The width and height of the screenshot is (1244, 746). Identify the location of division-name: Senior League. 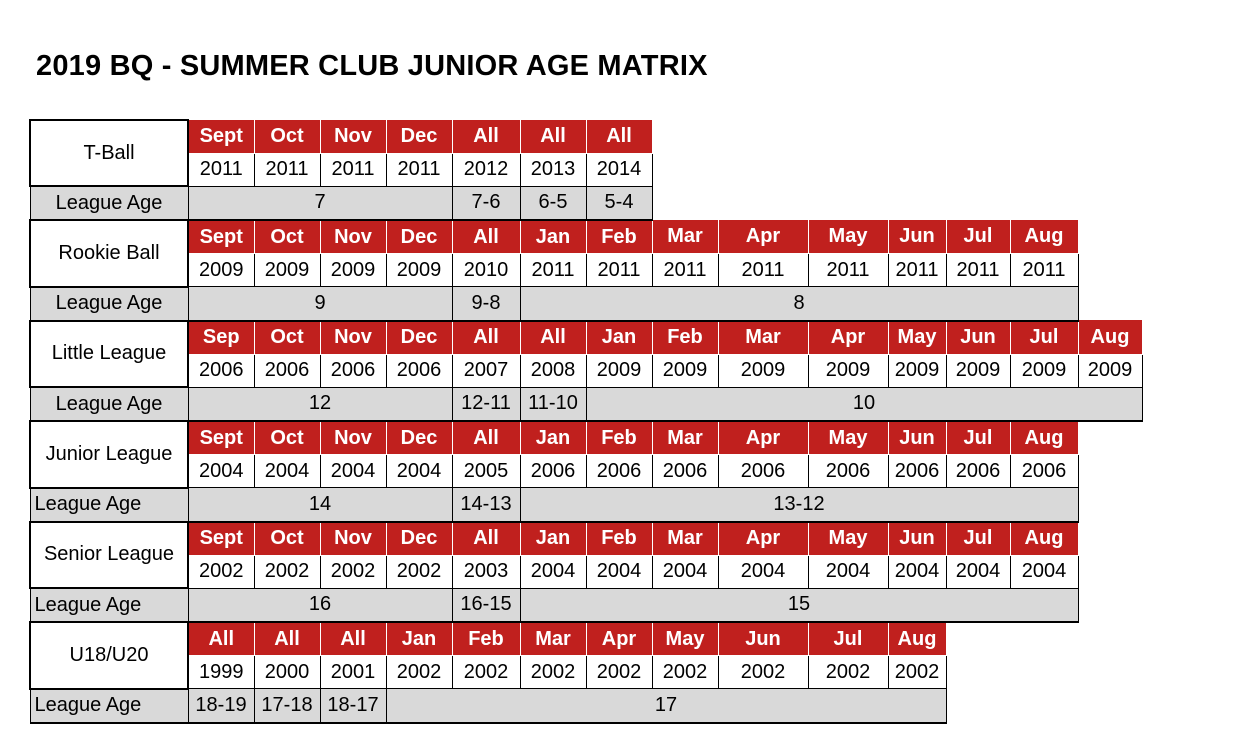
(109, 554).